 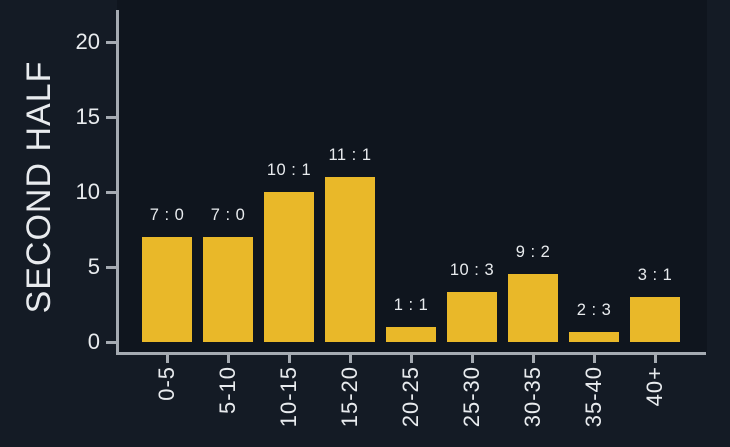 I want to click on x-tick-label: 40+, so click(x=654, y=386).